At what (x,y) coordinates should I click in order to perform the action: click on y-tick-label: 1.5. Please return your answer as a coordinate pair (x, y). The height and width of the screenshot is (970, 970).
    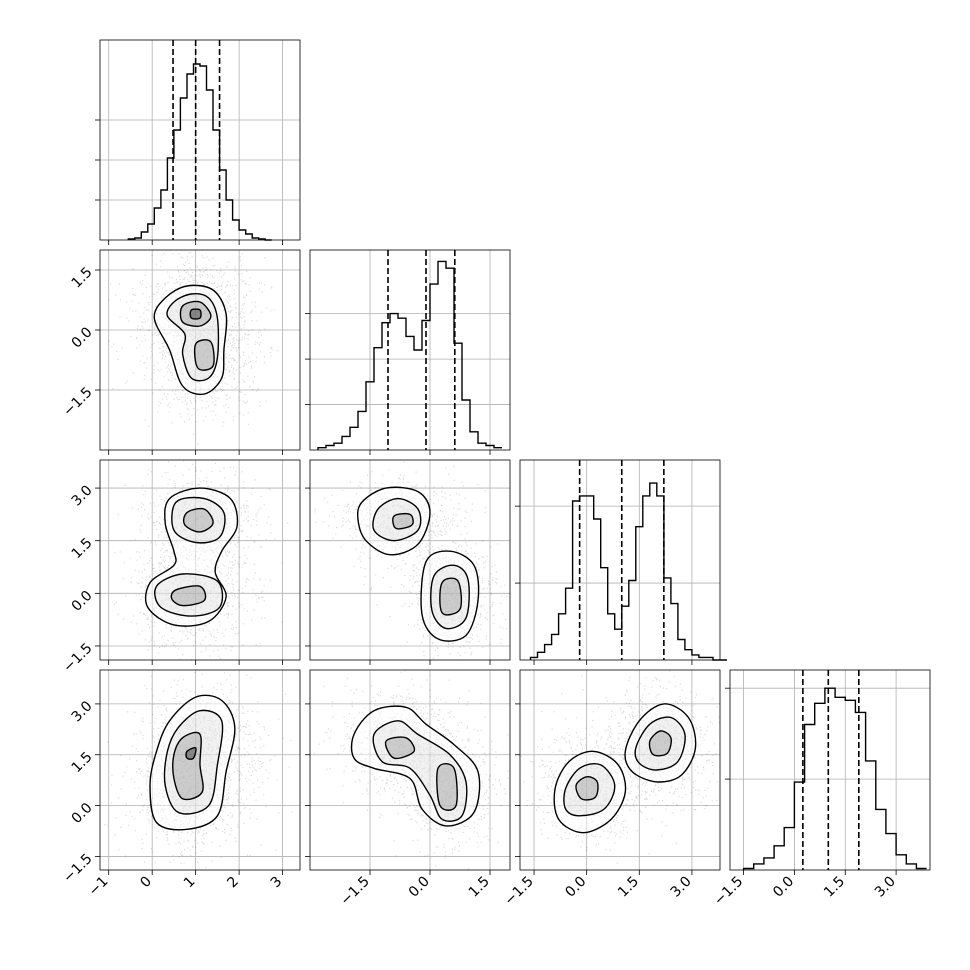
    Looking at the image, I should click on (82, 548).